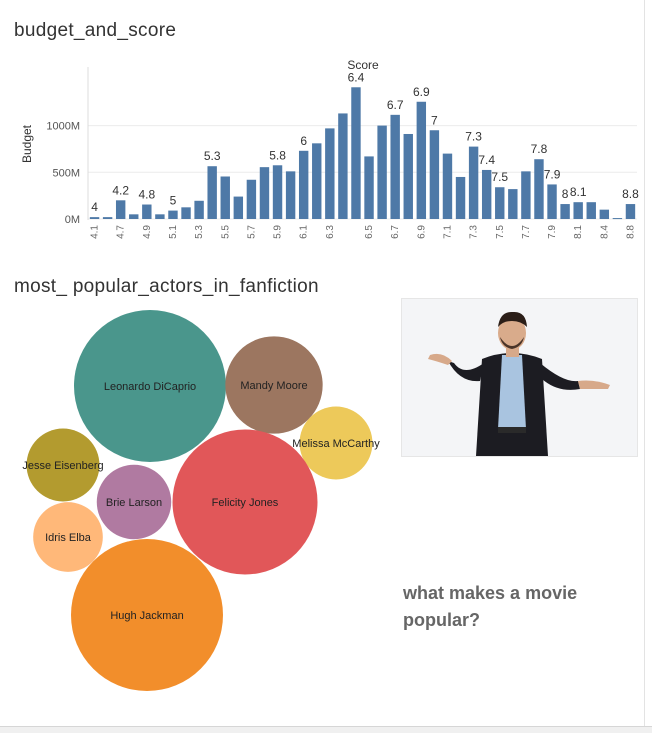  I want to click on y-tick-label: 1000M, so click(63, 127).